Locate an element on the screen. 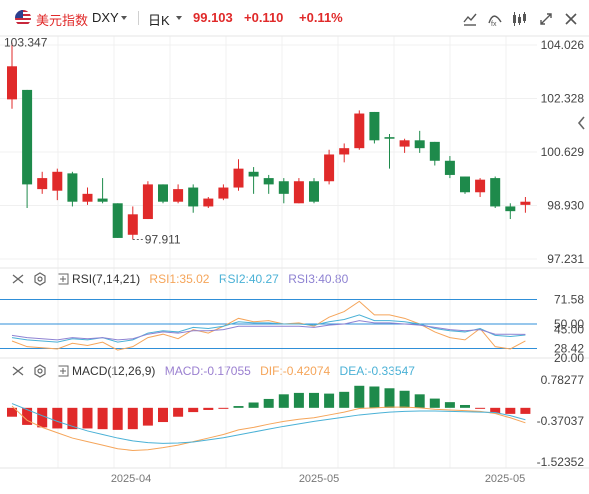 The width and height of the screenshot is (589, 494). toolbar: 美元指数 DXY 日K 99.103 +0.110 +0.11% fx is located at coordinates (294, 18).